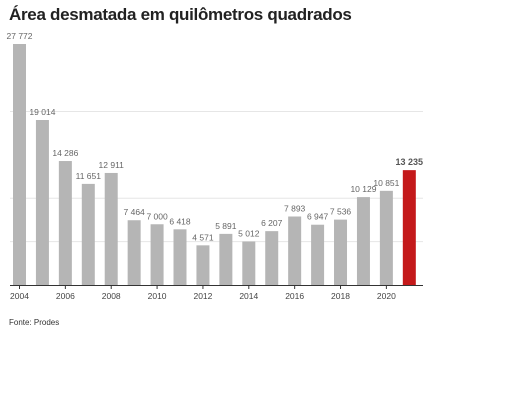 This screenshot has width=527, height=406. Describe the element at coordinates (88, 234) in the screenshot. I see `bar-2007` at that location.